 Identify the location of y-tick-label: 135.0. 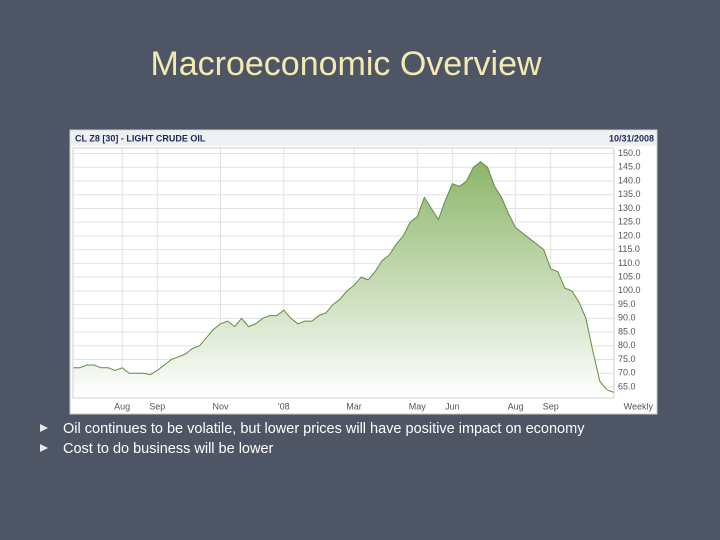
(629, 194).